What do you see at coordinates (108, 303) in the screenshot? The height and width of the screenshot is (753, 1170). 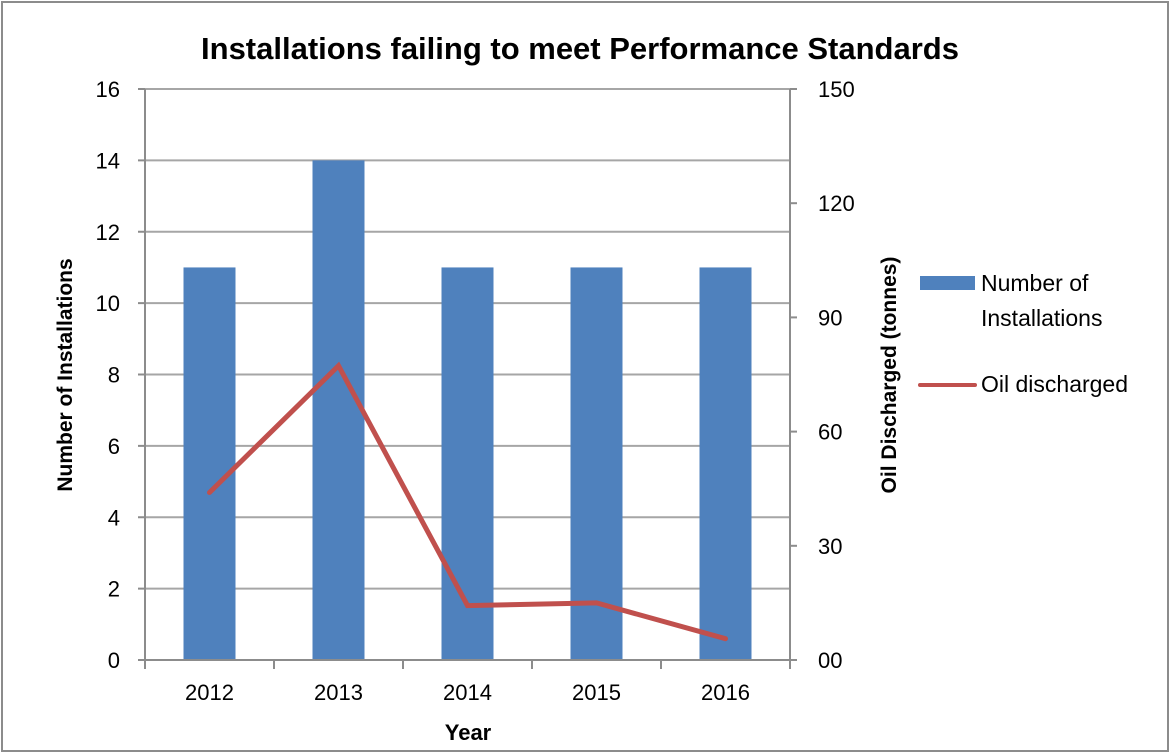 I see `y-tick-label: 10` at bounding box center [108, 303].